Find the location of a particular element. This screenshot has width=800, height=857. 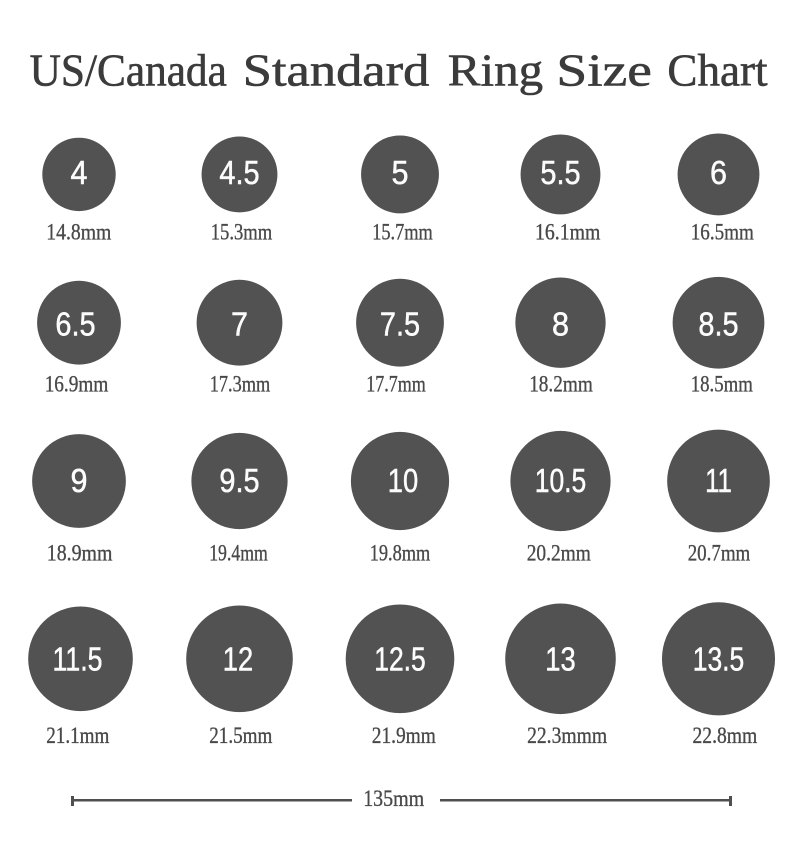

svg-text: 15.7mm is located at coordinates (402, 233).